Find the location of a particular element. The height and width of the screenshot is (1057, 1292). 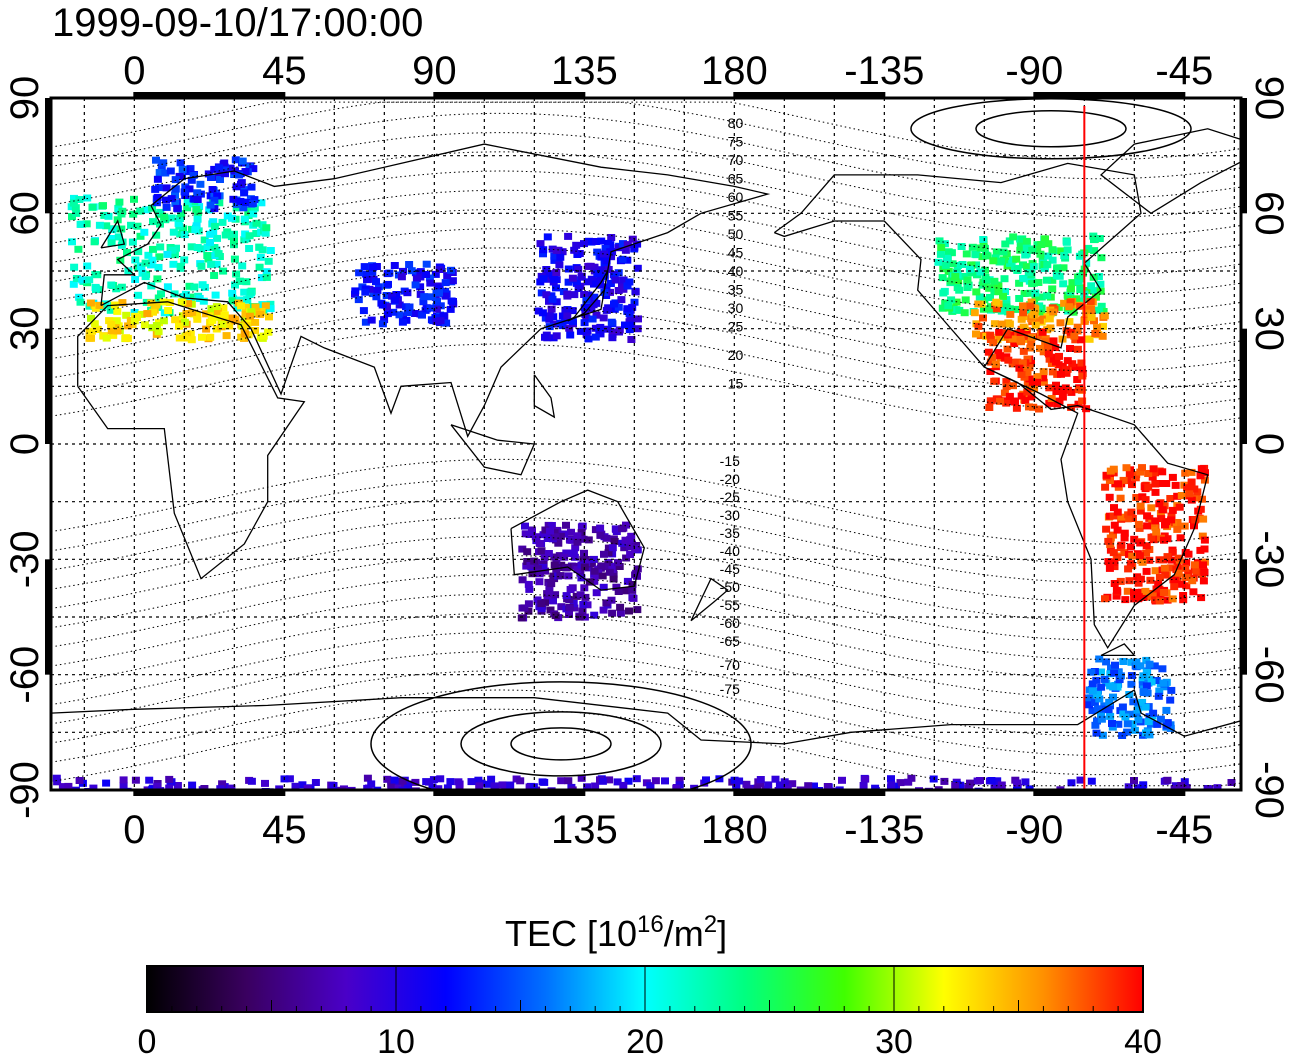

lat-tick-label-left: 30 is located at coordinates (25, 328).